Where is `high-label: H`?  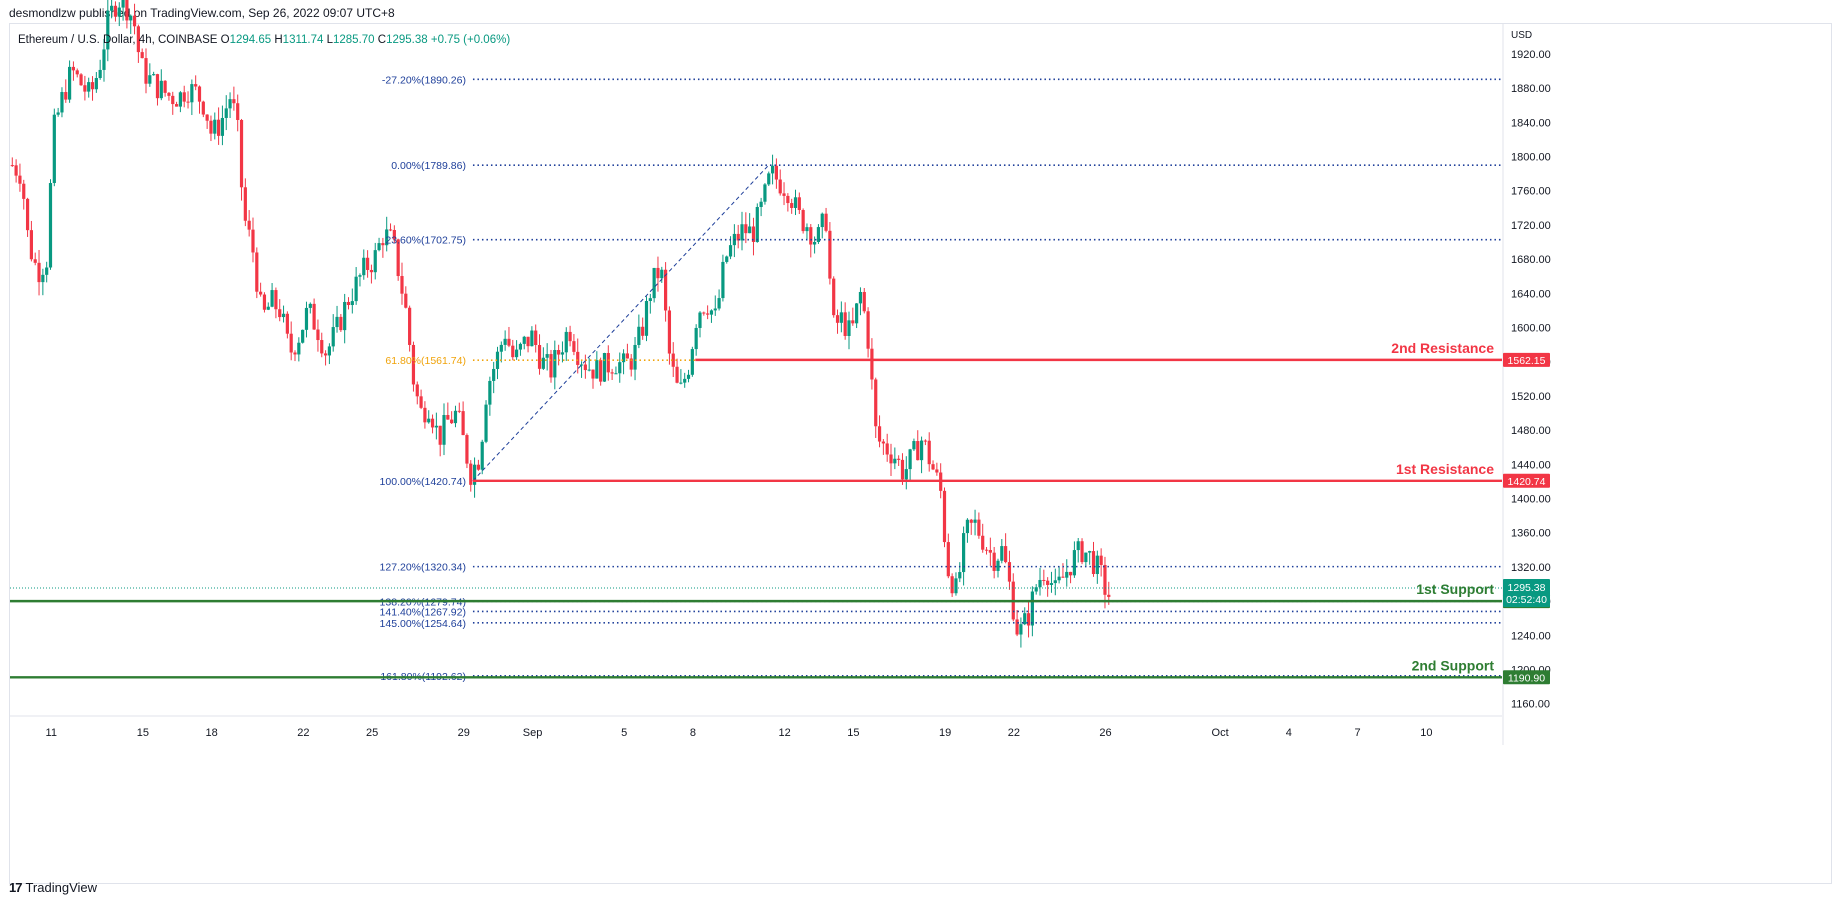
high-label: H is located at coordinates (278, 40).